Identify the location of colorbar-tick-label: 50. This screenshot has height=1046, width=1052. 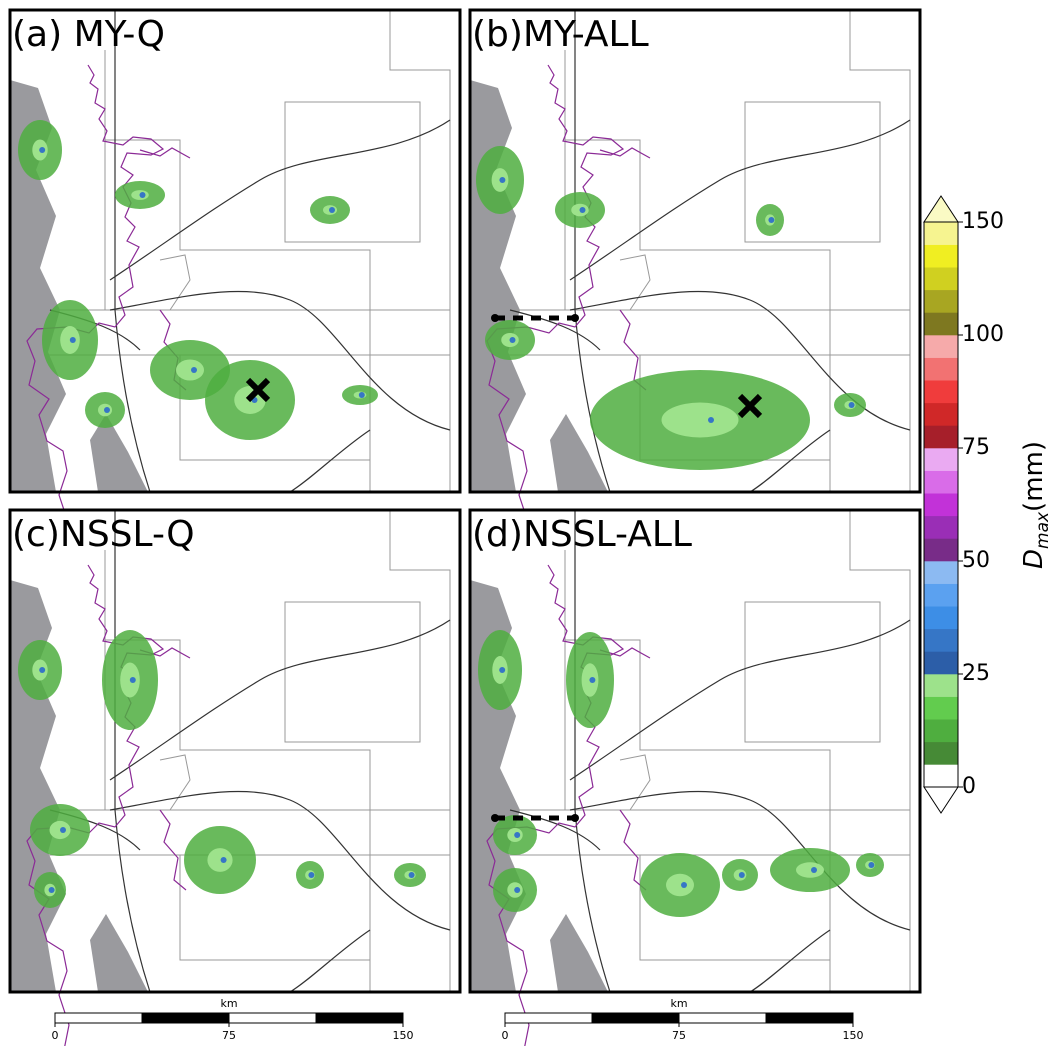
(976, 560).